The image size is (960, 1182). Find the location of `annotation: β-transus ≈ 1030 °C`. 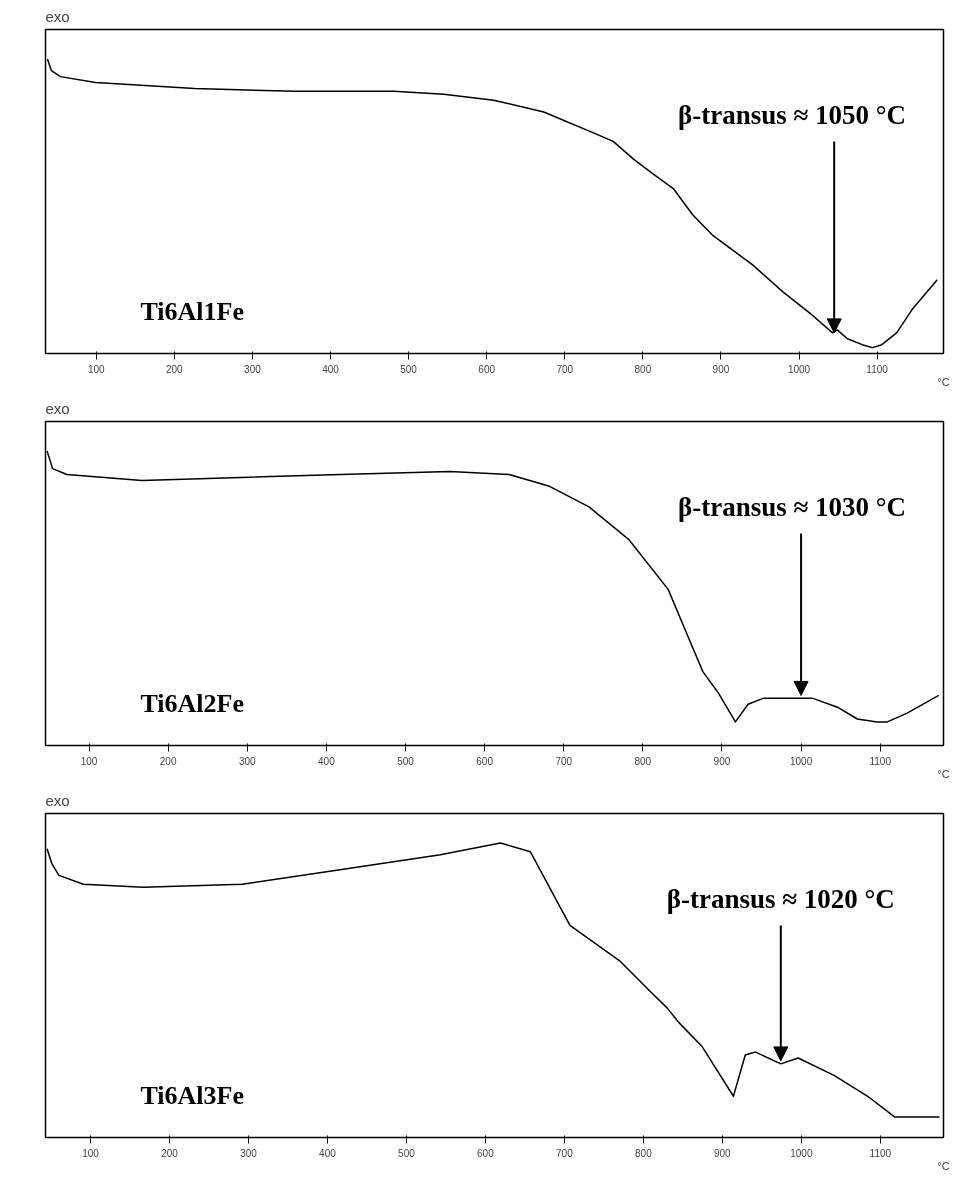

annotation: β-transus ≈ 1030 °C is located at coordinates (792, 506).